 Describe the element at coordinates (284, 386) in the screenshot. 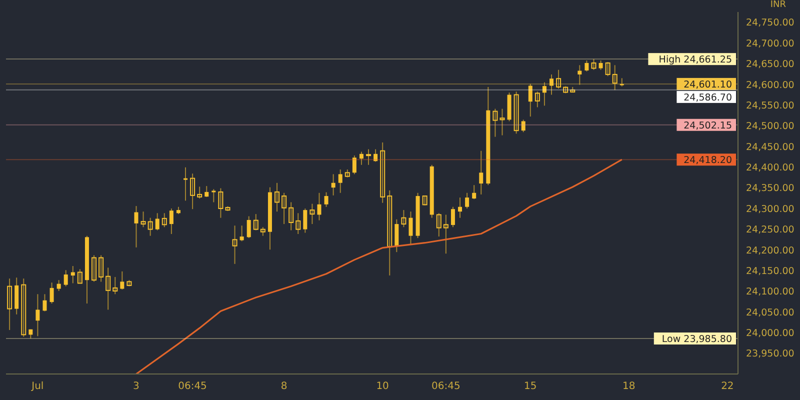

I see `x-tick-label: 8` at that location.